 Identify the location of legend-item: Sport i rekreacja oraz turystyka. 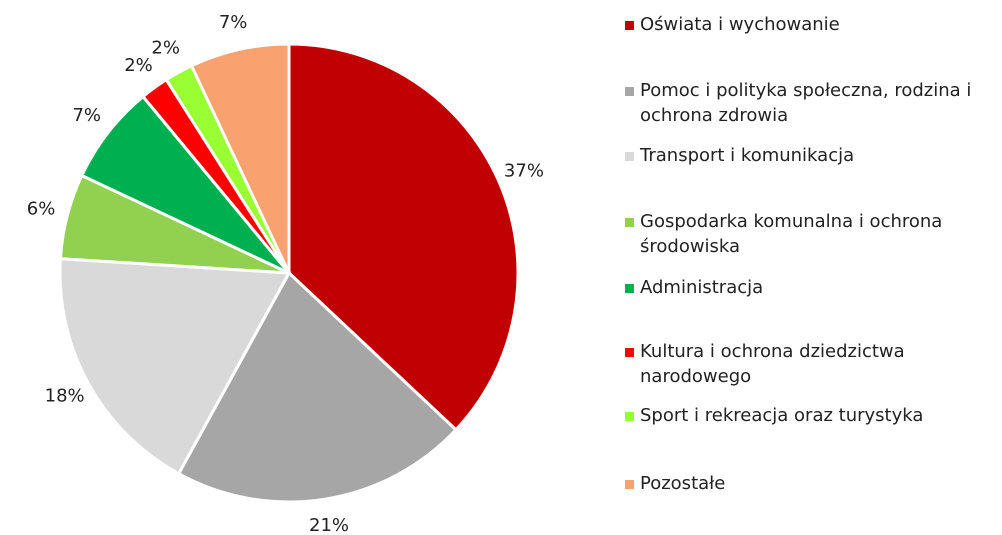
(812, 415).